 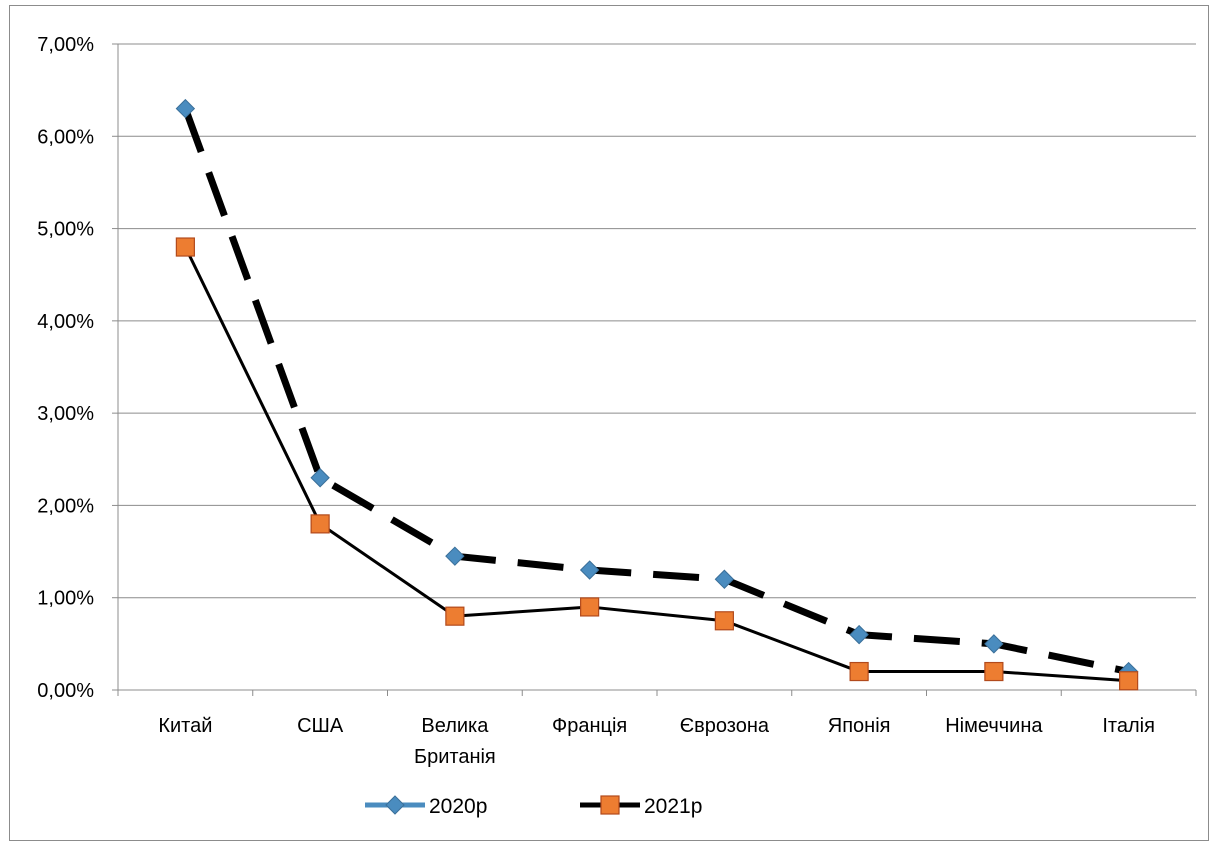 I want to click on y-tick-label: 1,00%, so click(x=65, y=599).